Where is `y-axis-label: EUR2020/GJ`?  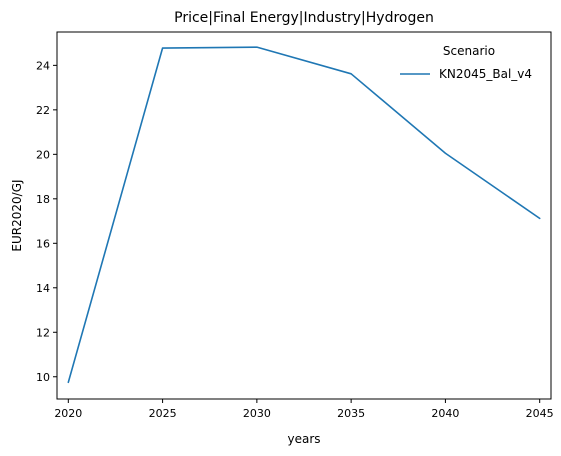 y-axis-label: EUR2020/GJ is located at coordinates (17, 215).